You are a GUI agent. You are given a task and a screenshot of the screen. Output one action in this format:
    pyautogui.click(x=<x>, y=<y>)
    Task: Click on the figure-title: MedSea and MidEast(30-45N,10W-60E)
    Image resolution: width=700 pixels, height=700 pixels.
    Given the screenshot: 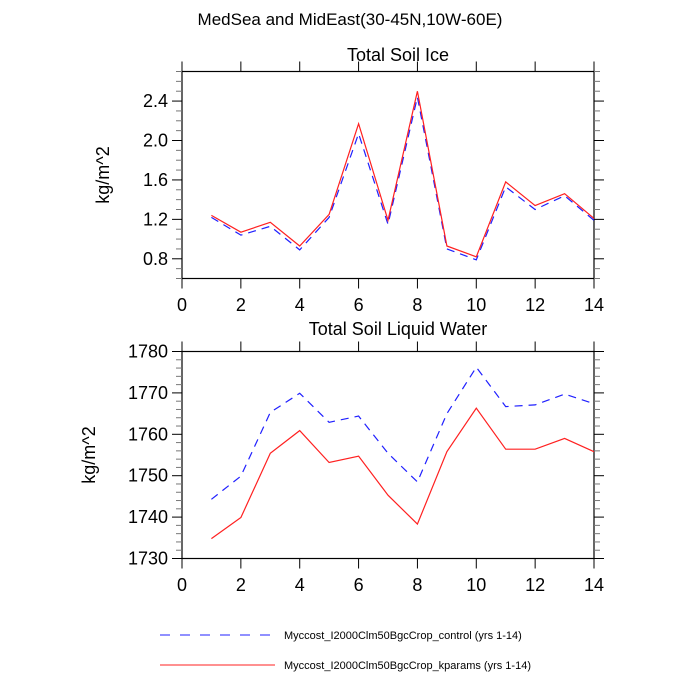 What is the action you would take?
    pyautogui.click(x=350, y=19)
    